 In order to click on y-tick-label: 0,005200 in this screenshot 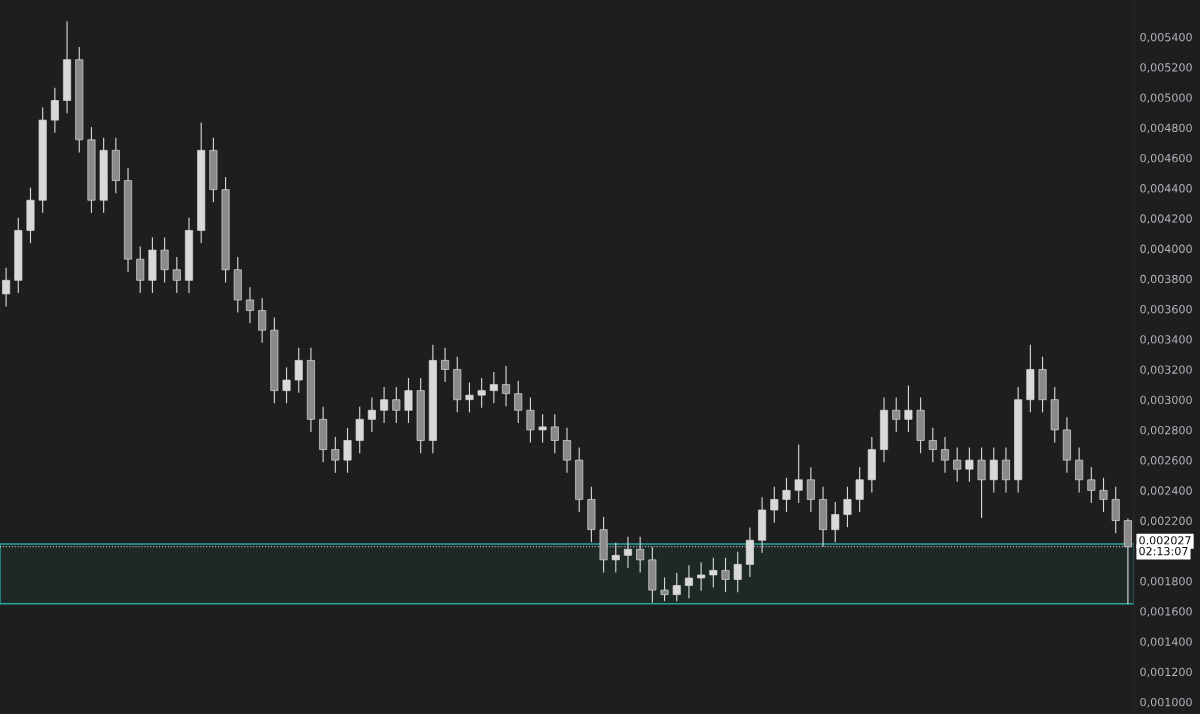, I will do `click(1166, 68)`.